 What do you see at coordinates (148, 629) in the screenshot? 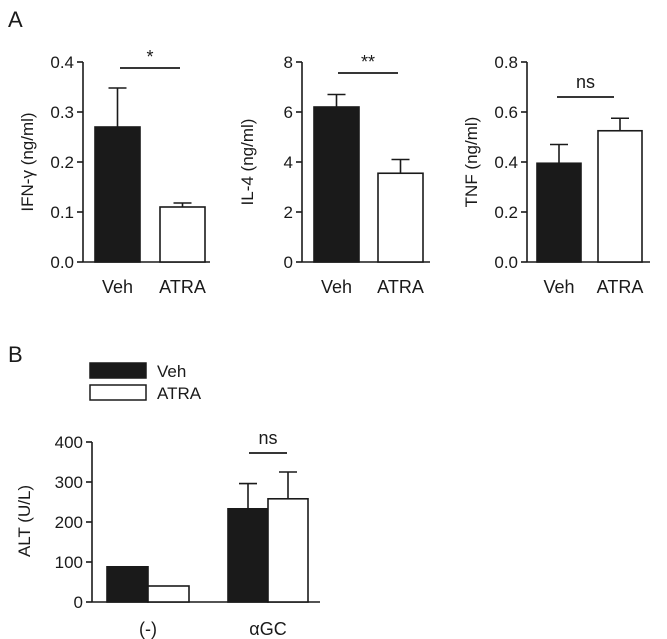
I see `category-label-x: (-)` at bounding box center [148, 629].